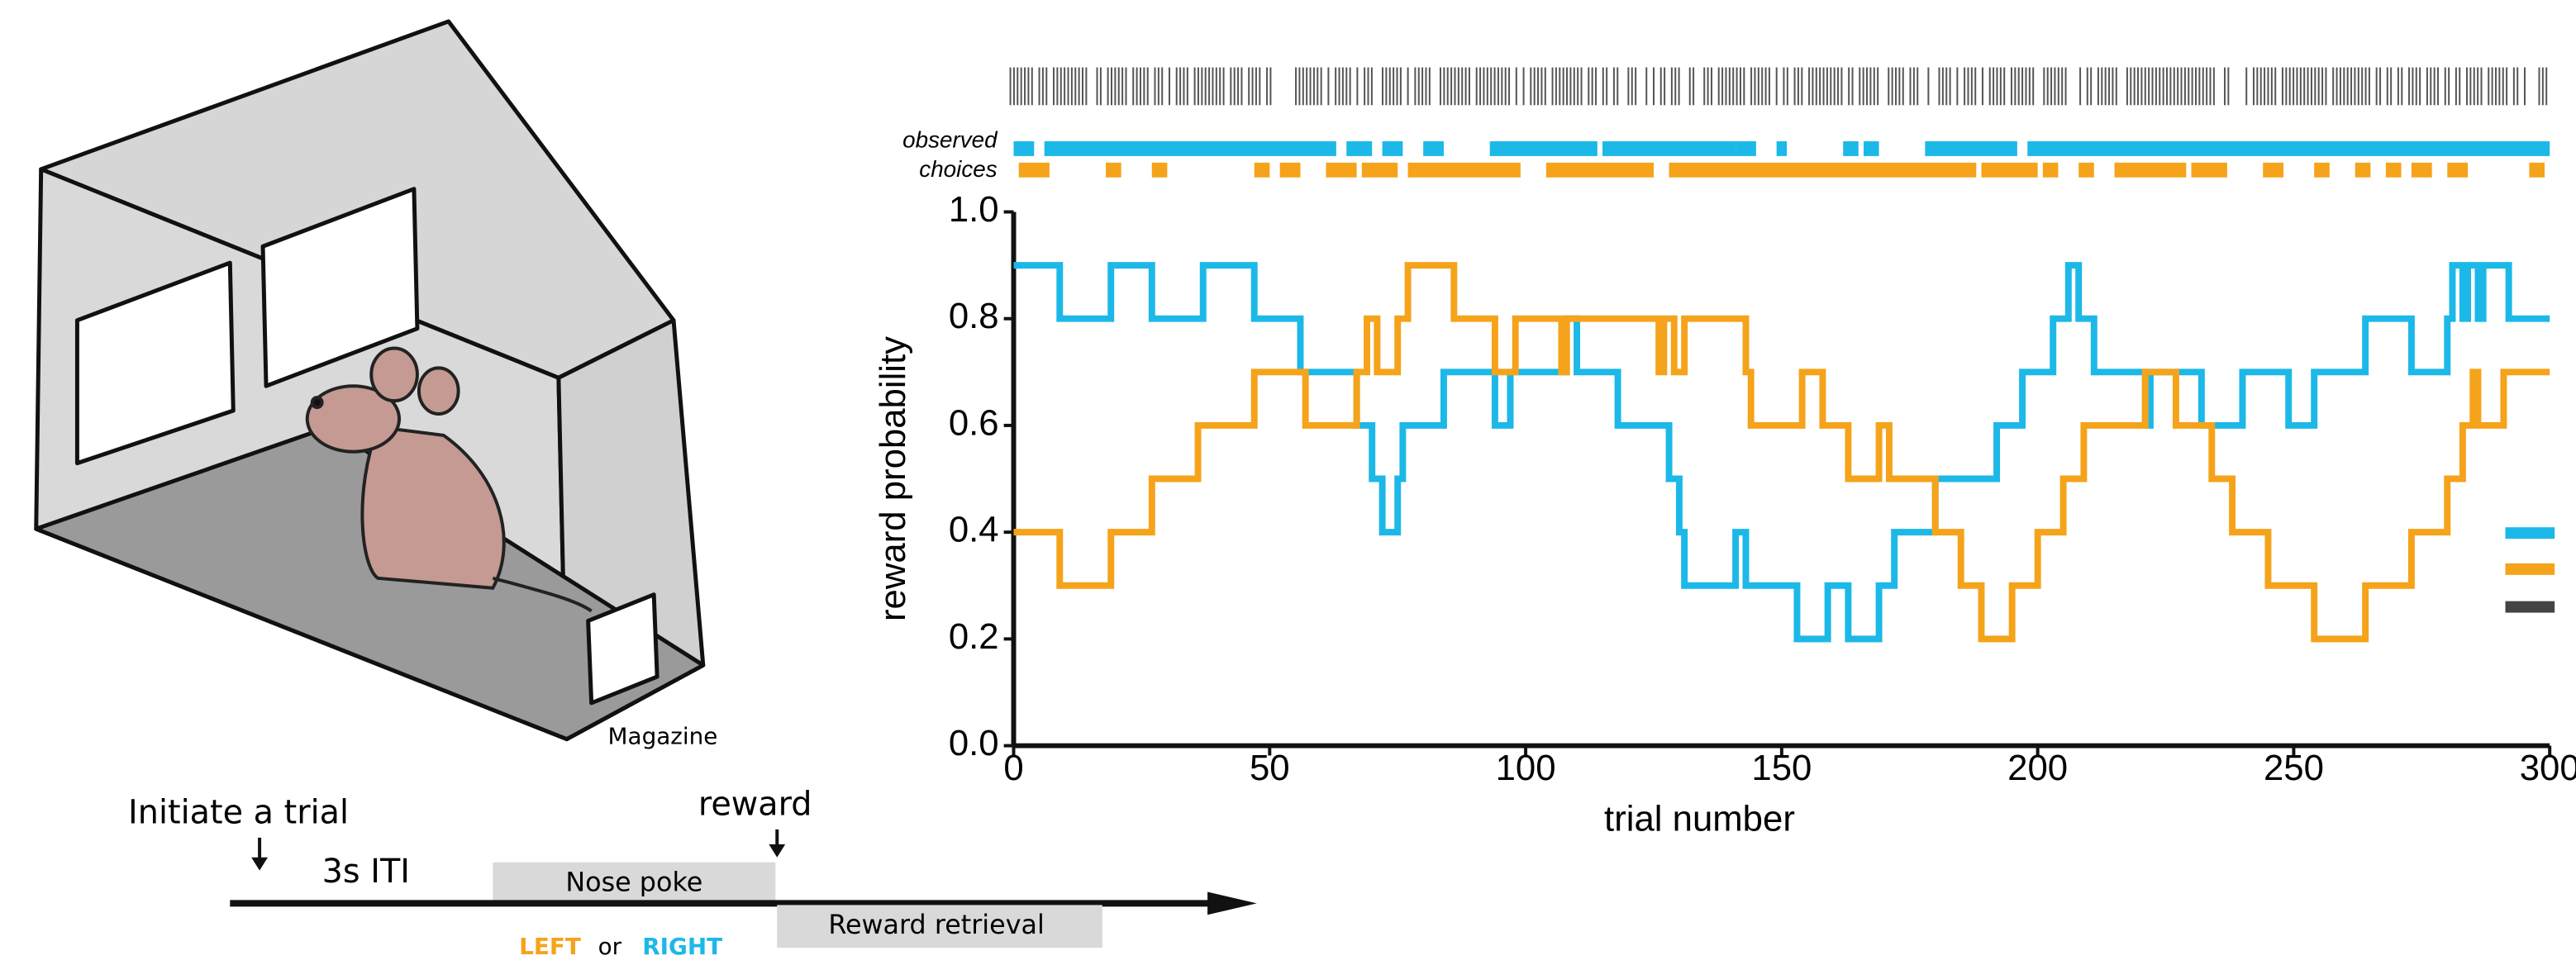 This screenshot has height=965, width=2576. I want to click on retrieval-box, so click(940, 927).